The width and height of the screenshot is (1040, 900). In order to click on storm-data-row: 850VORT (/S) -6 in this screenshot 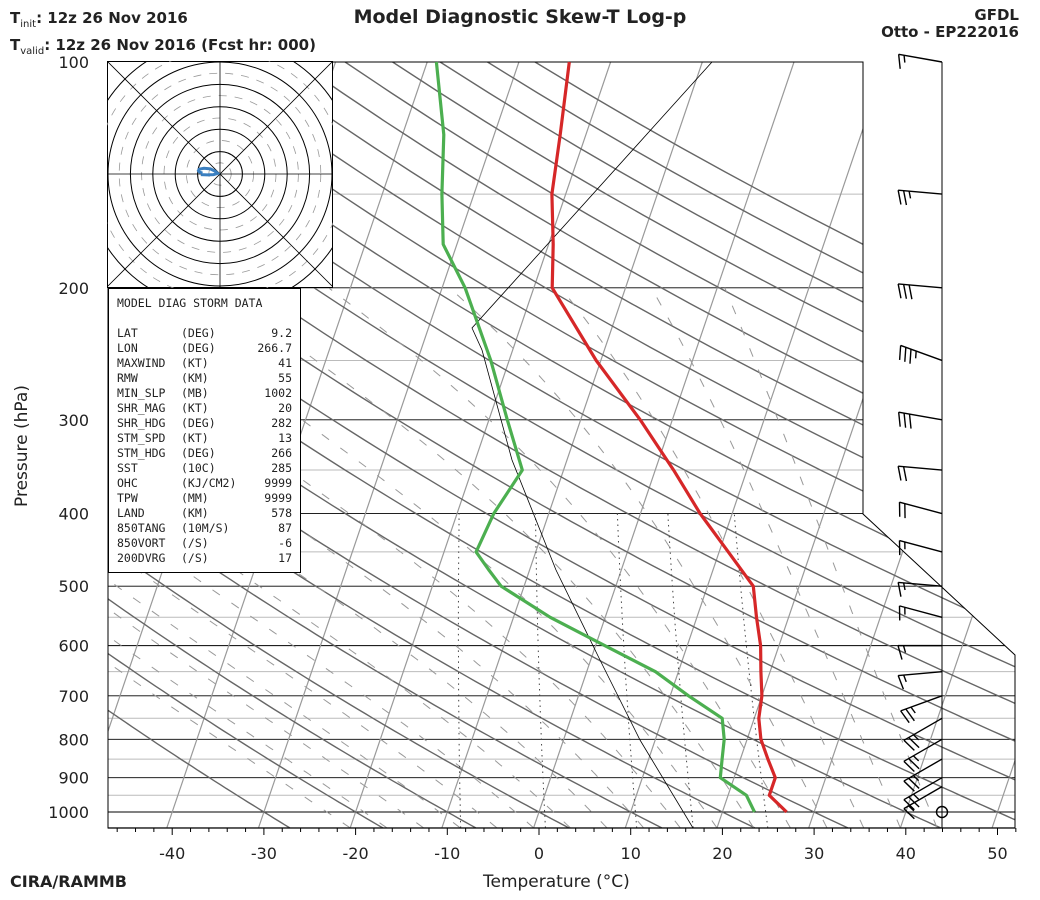, I will do `click(204, 543)`.